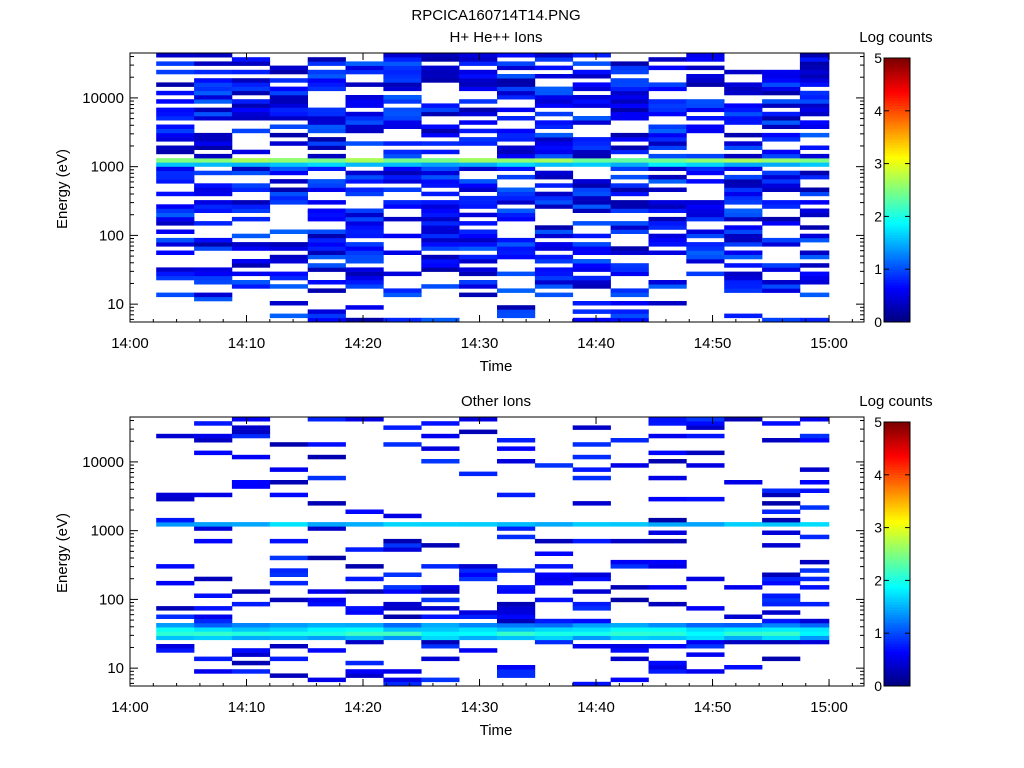 Image resolution: width=1024 pixels, height=768 pixels. Describe the element at coordinates (878, 111) in the screenshot. I see `colorbar-tick-label: 4` at that location.